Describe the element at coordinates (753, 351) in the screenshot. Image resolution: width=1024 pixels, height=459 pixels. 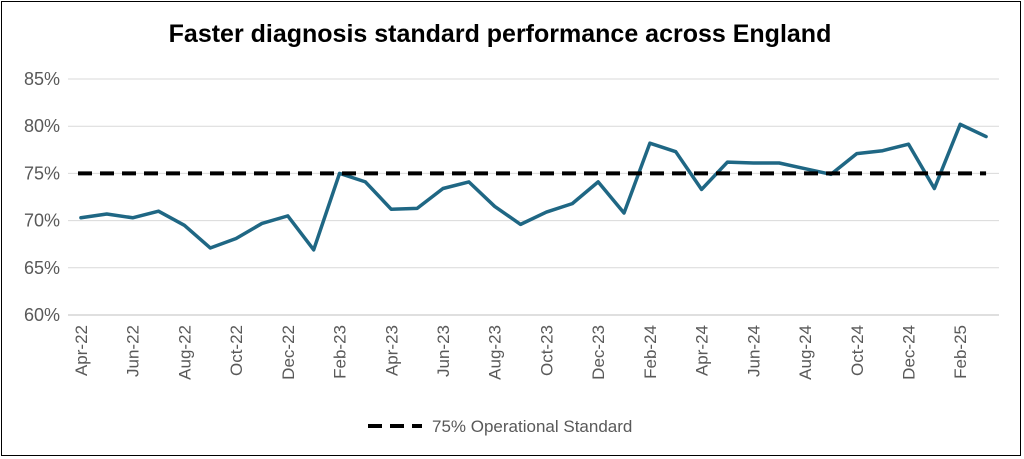
I see `x-tick-label: Jun-24` at that location.